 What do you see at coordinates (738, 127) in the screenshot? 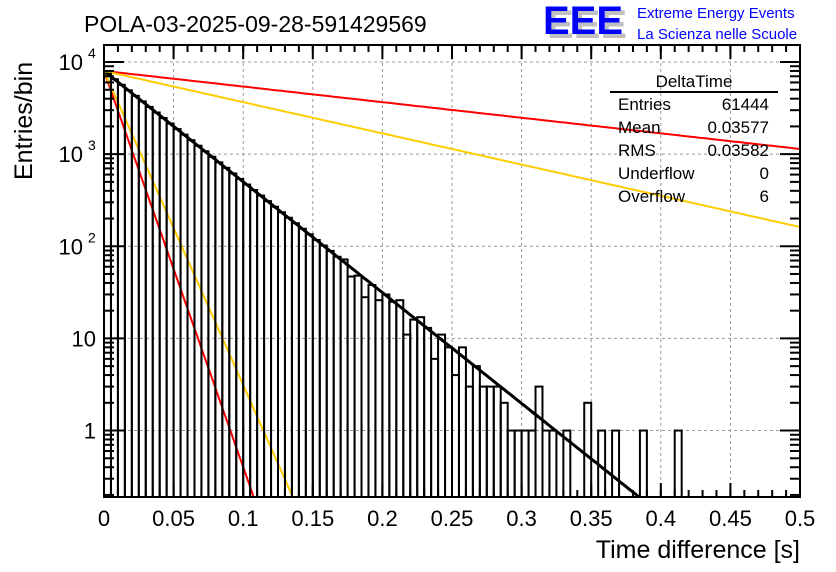
I see `stats-value-mean: 0.03577` at bounding box center [738, 127].